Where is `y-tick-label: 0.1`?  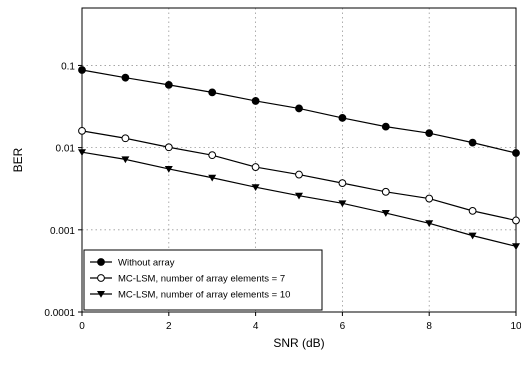
y-tick-label: 0.1 is located at coordinates (68, 66).